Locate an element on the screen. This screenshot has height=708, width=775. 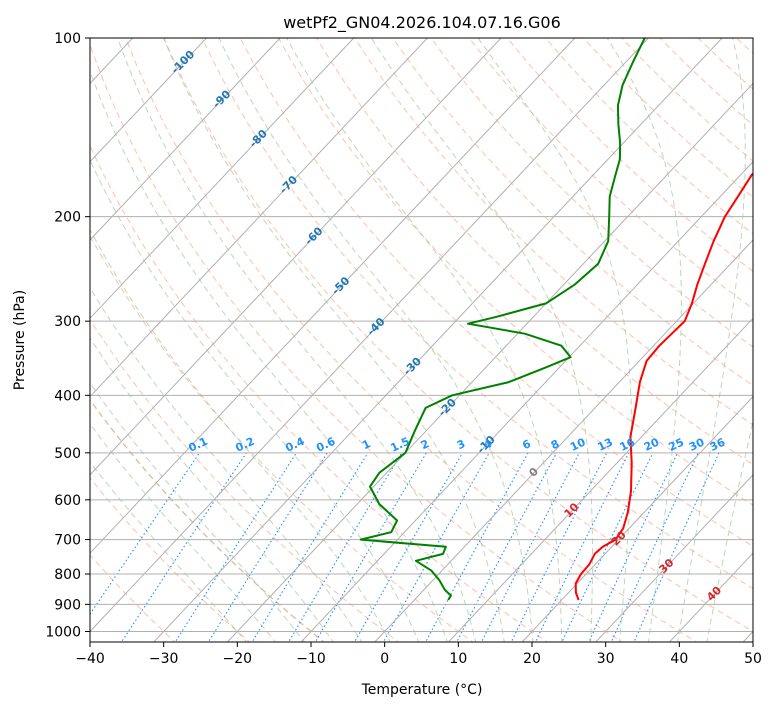
y-tick-label: 100 is located at coordinates (67, 39).